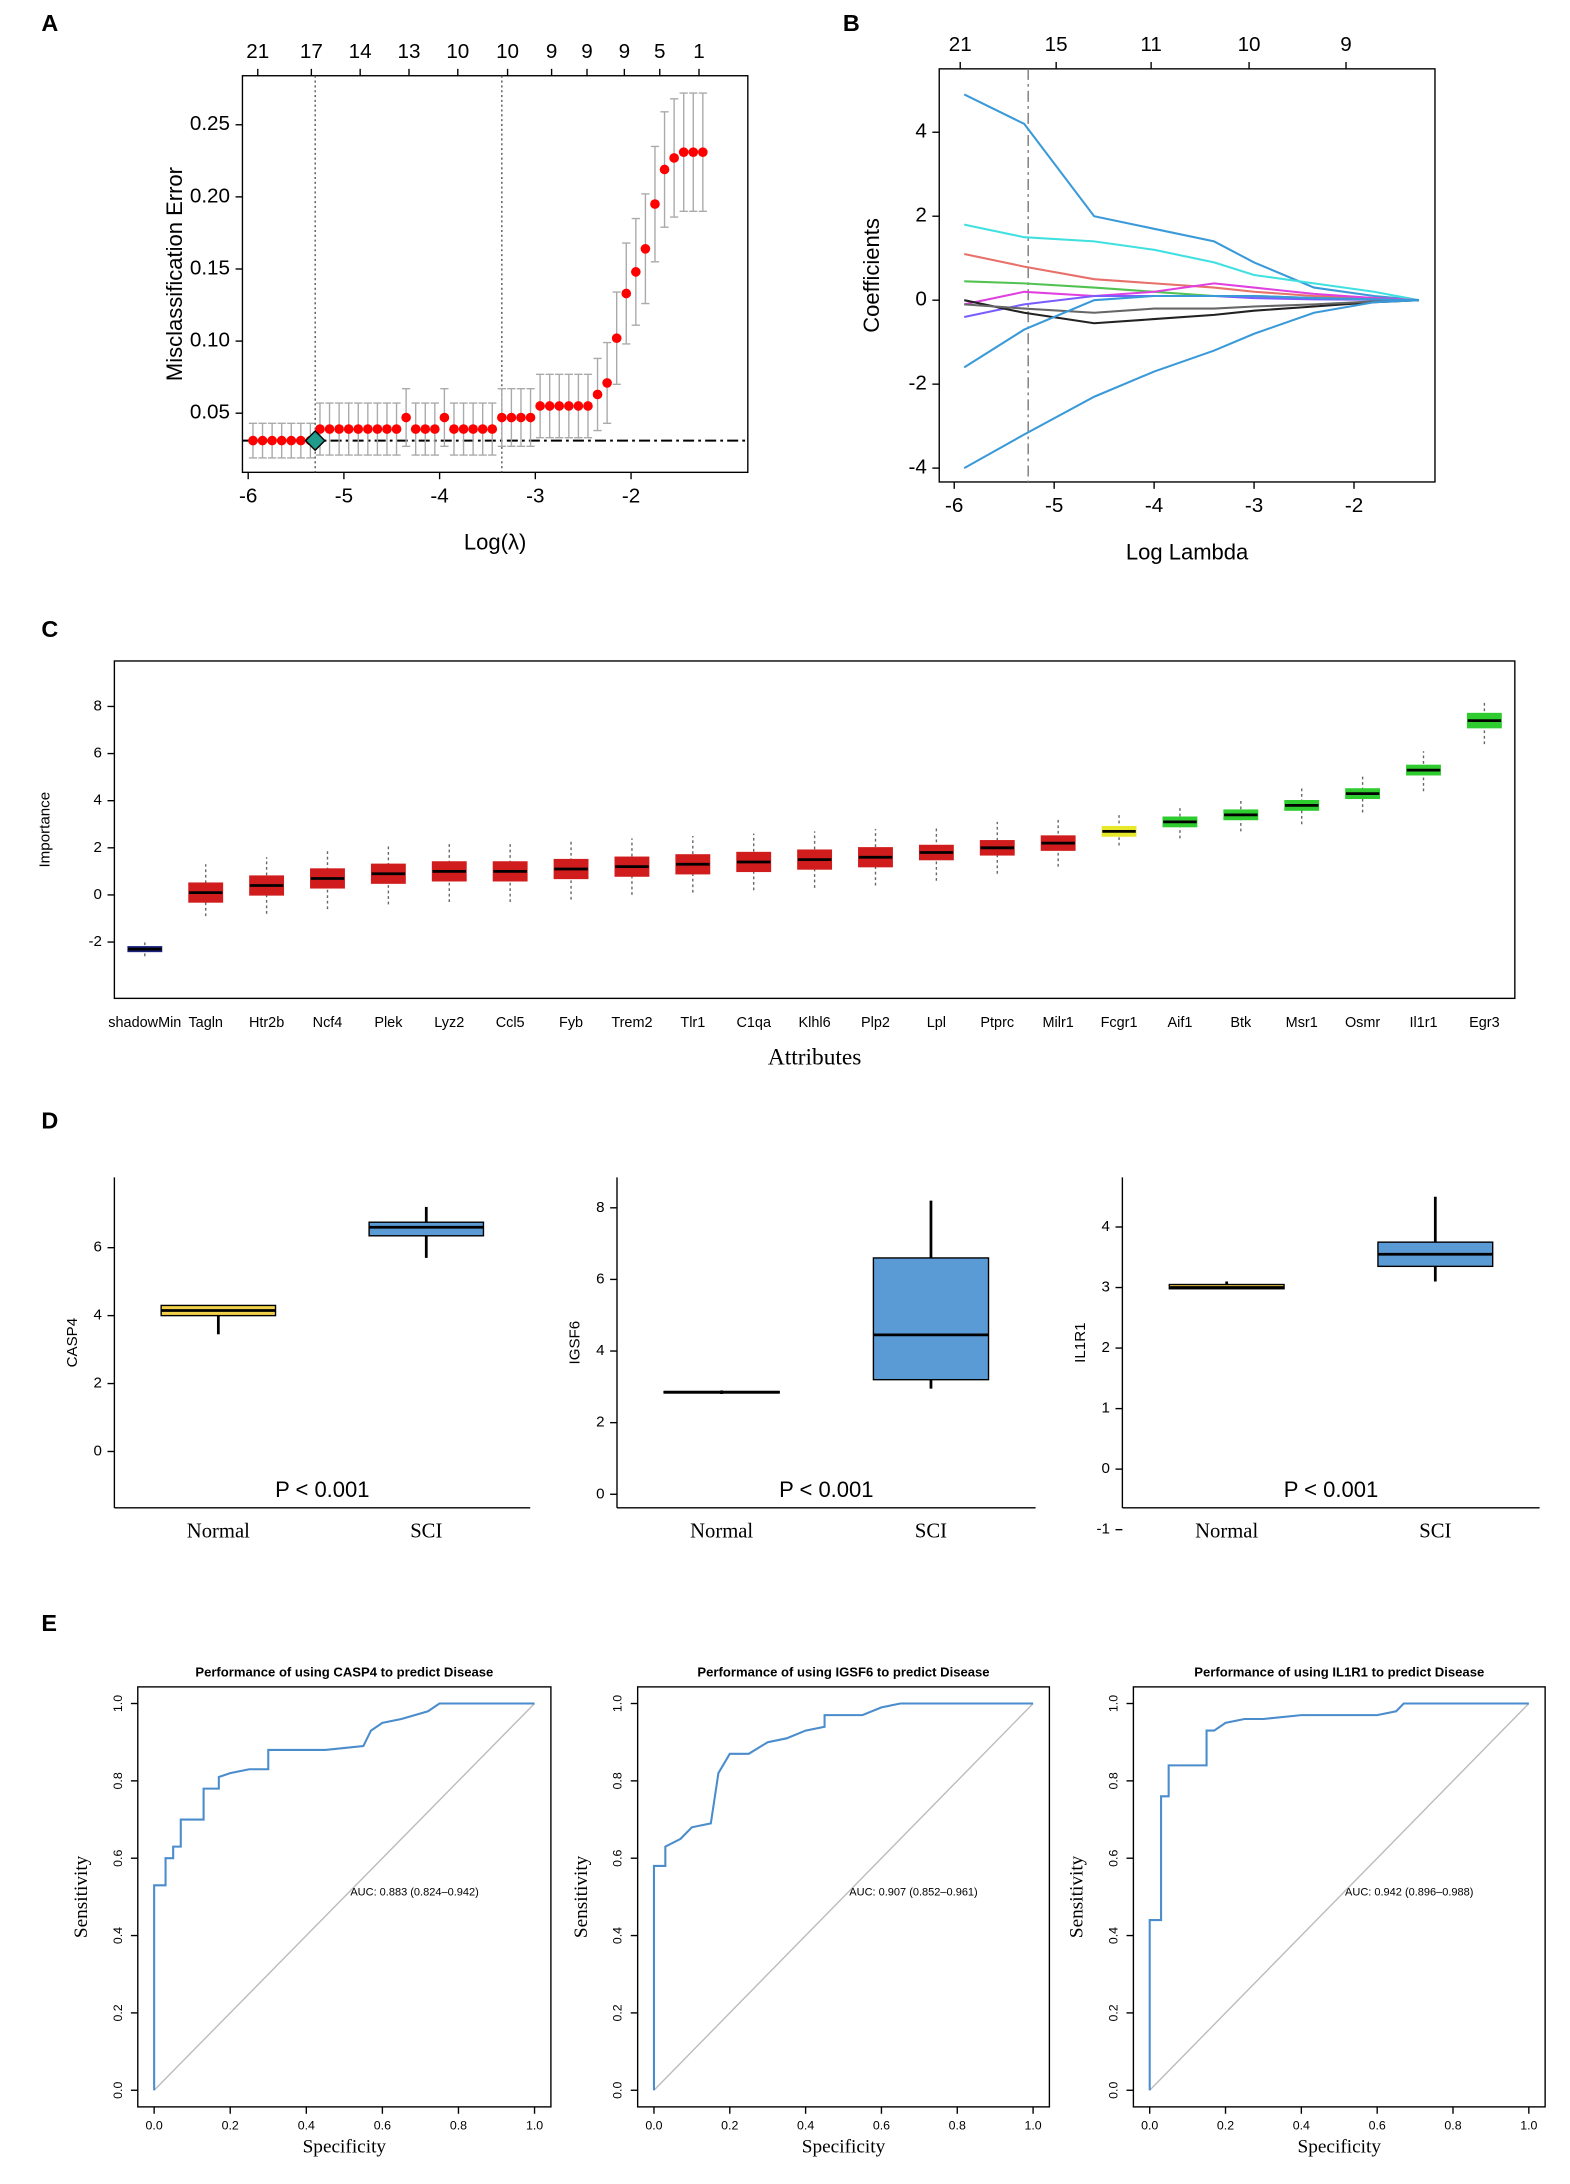  Describe the element at coordinates (1362, 1023) in the screenshot. I see `x-tick-label: Osmr` at that location.